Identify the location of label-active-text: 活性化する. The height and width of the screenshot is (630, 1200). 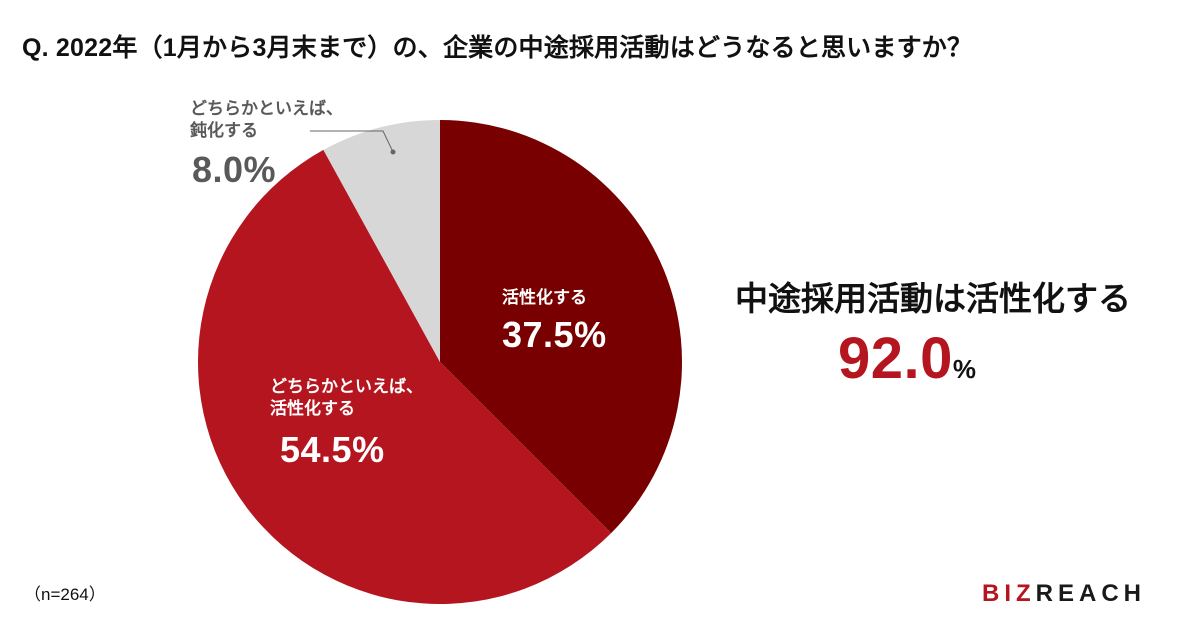
(544, 297).